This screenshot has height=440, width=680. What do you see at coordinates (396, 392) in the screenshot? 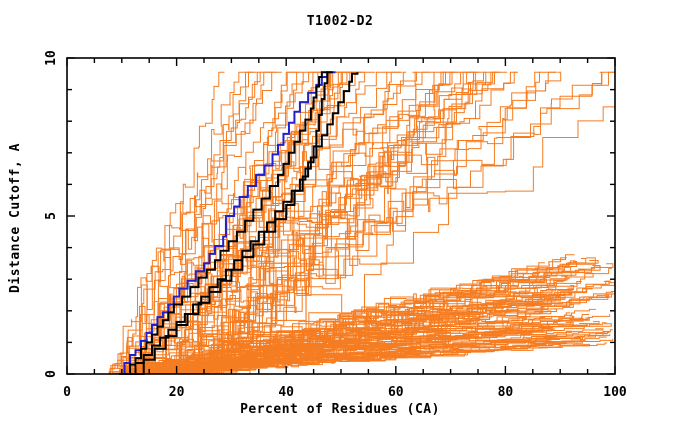
I see `x-tick-label: 60` at bounding box center [396, 392].